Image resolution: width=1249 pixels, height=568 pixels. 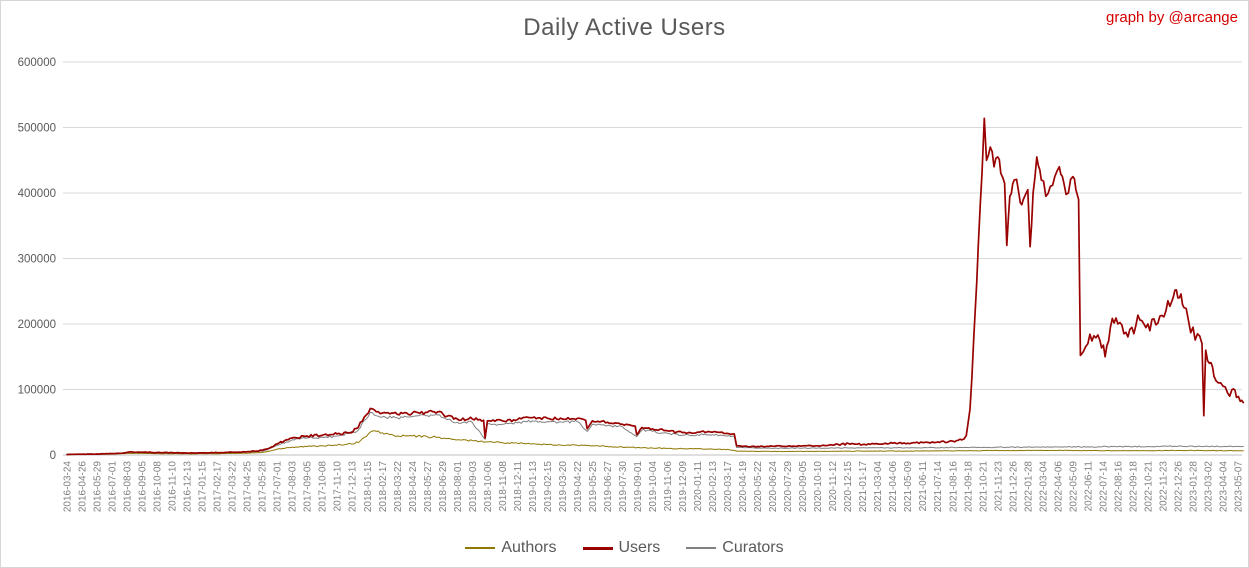 What do you see at coordinates (323, 487) in the screenshot?
I see `x-tick-label: 2017-10-08` at bounding box center [323, 487].